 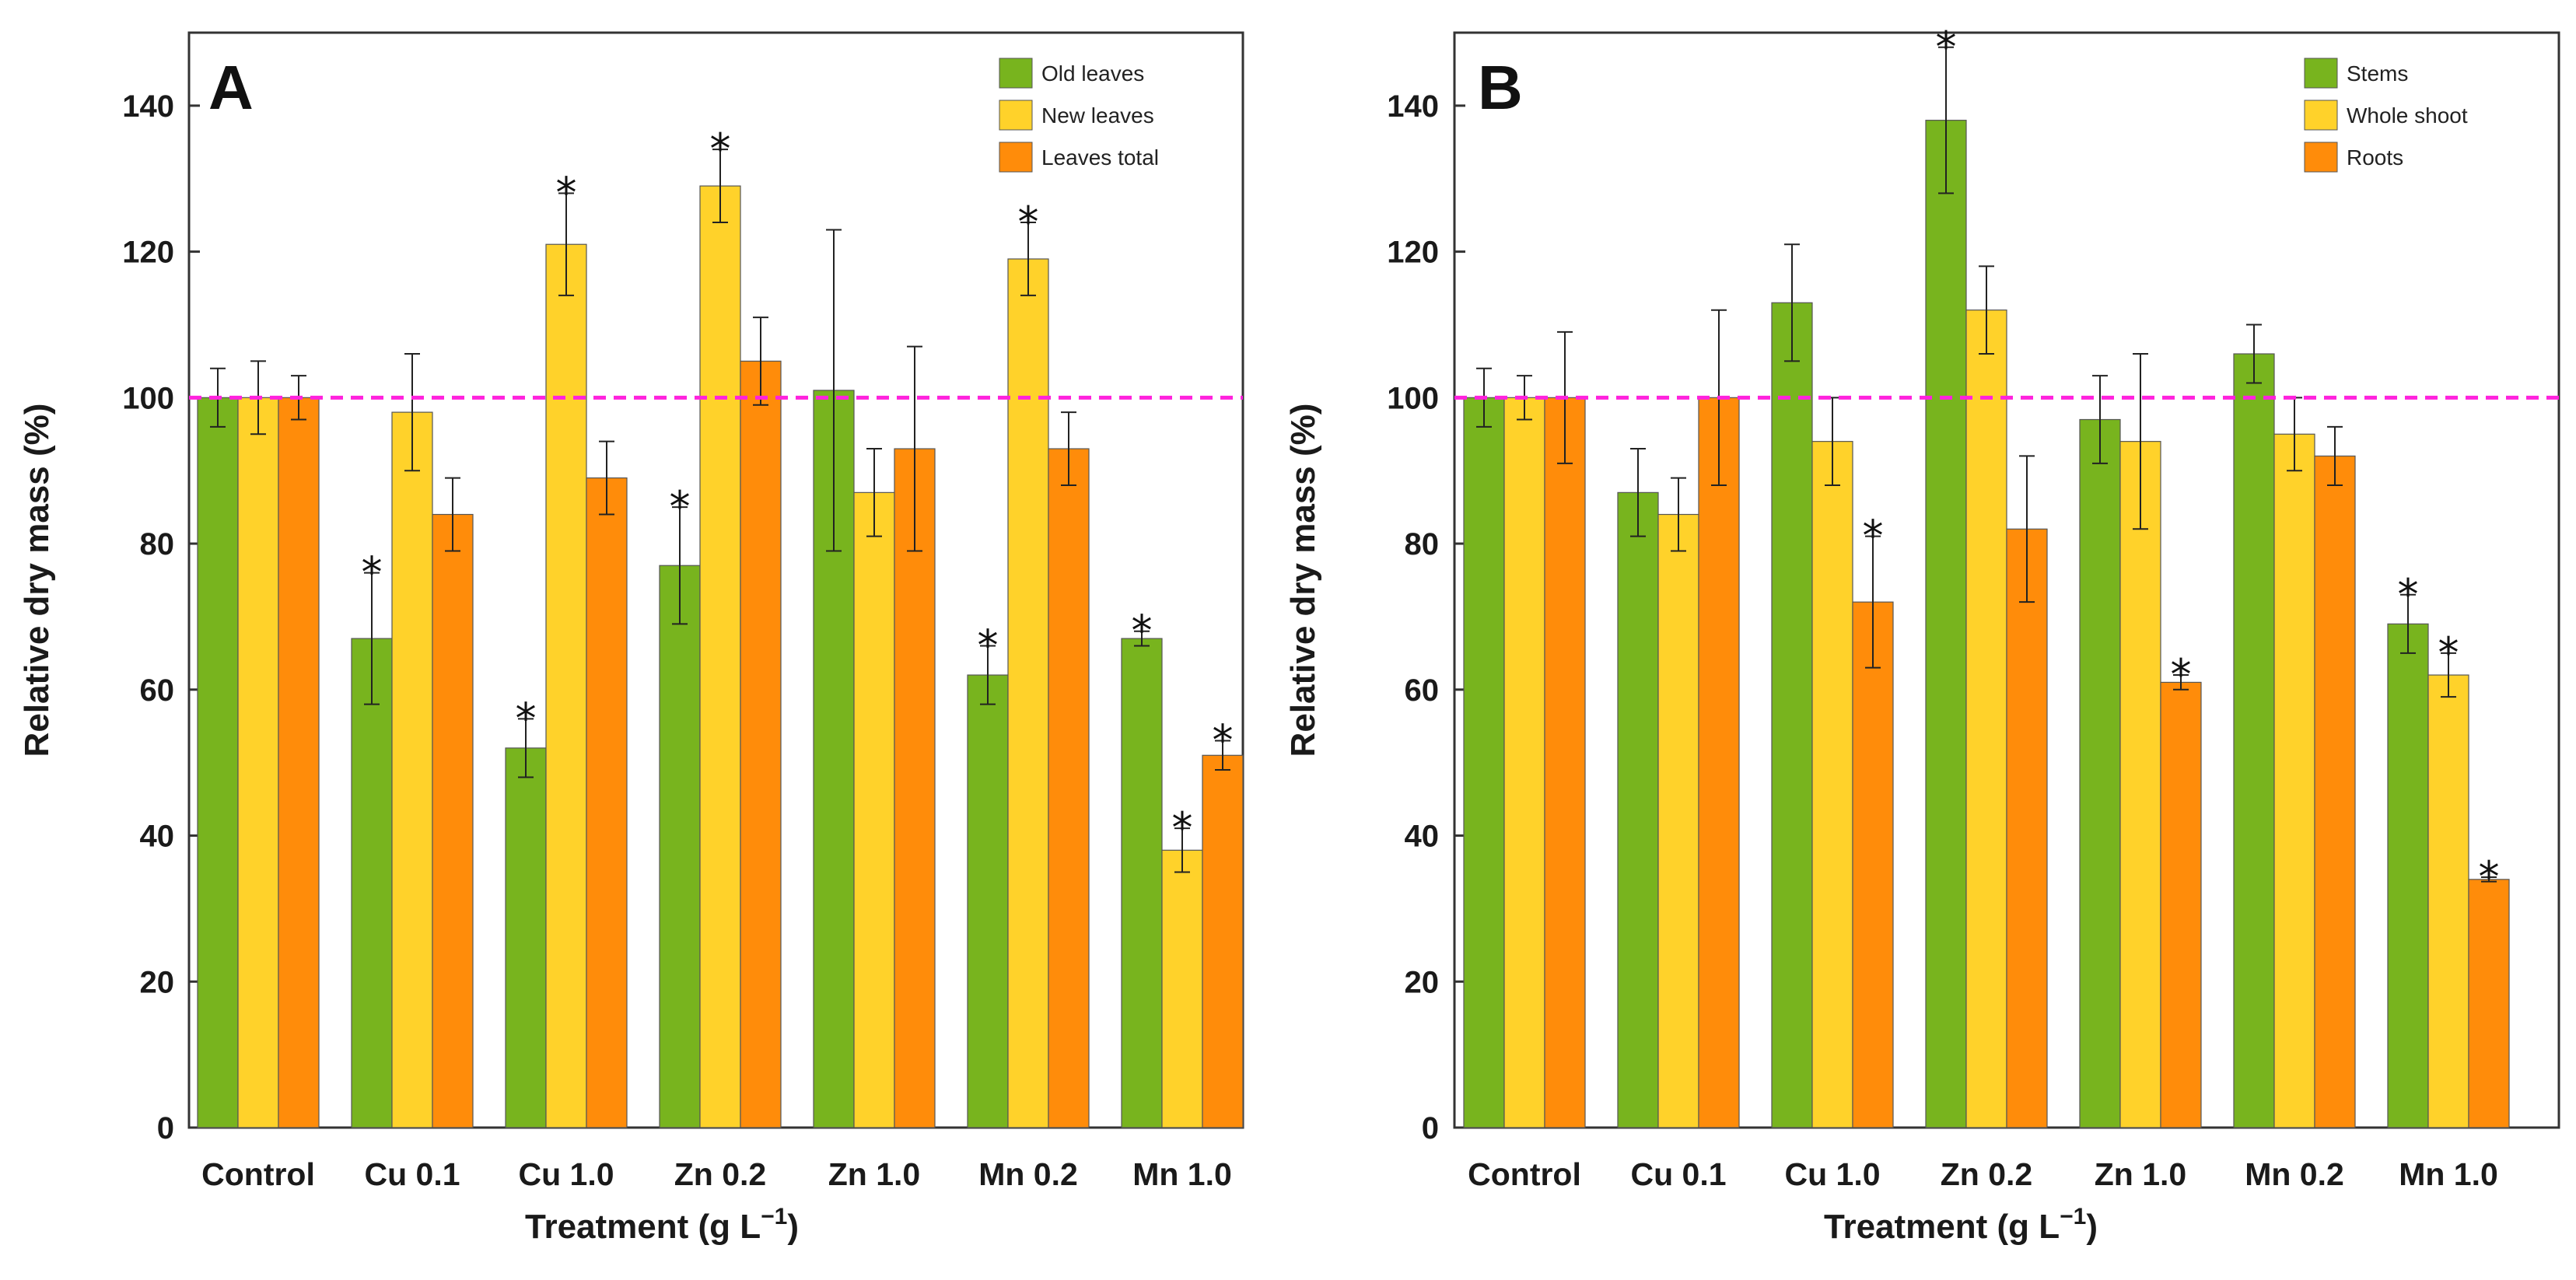 What do you see at coordinates (774, 1216) in the screenshot?
I see `x-axis-title-superscript: −1` at bounding box center [774, 1216].